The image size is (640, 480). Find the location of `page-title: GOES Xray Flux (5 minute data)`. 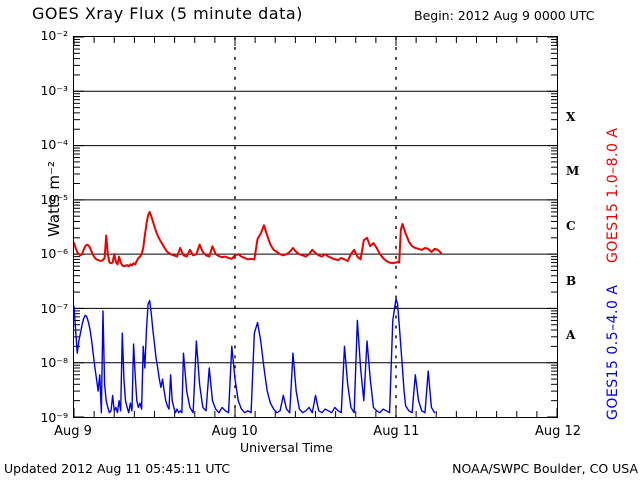

page-title: GOES Xray Flux (5 minute data) is located at coordinates (167, 13).